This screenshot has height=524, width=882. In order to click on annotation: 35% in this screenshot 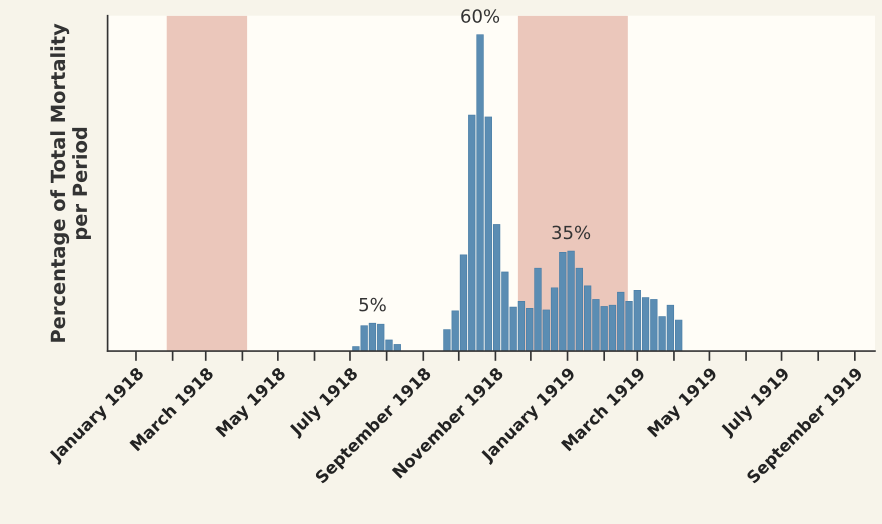, I will do `click(571, 233)`.